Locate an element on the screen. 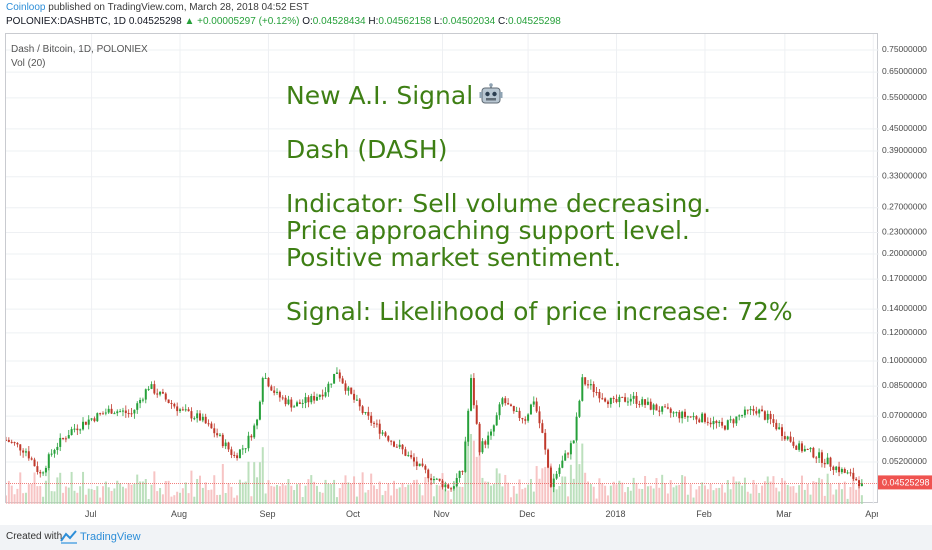 Image resolution: width=932 pixels, height=550 pixels. signal-indicator: Indicator: Sell volume decreasing. is located at coordinates (499, 203).